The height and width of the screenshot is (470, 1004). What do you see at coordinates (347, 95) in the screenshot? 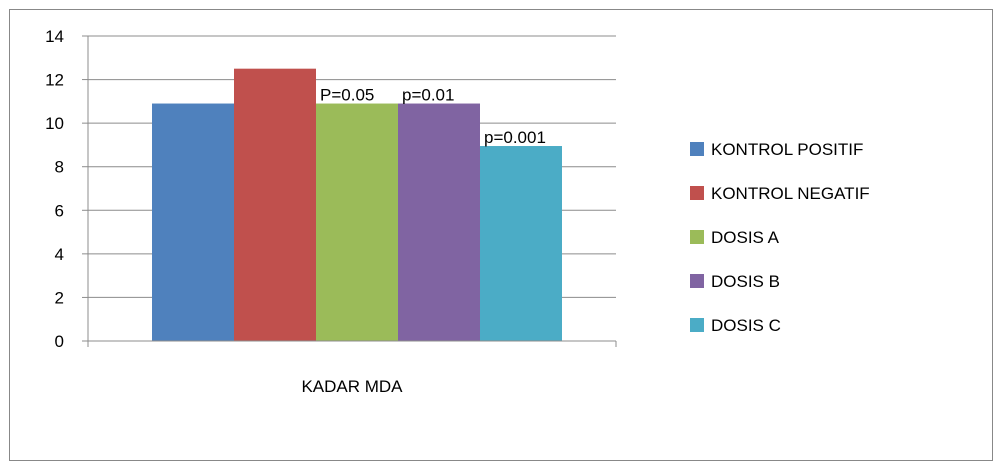
I see `p-value-label: P=0.05` at bounding box center [347, 95].